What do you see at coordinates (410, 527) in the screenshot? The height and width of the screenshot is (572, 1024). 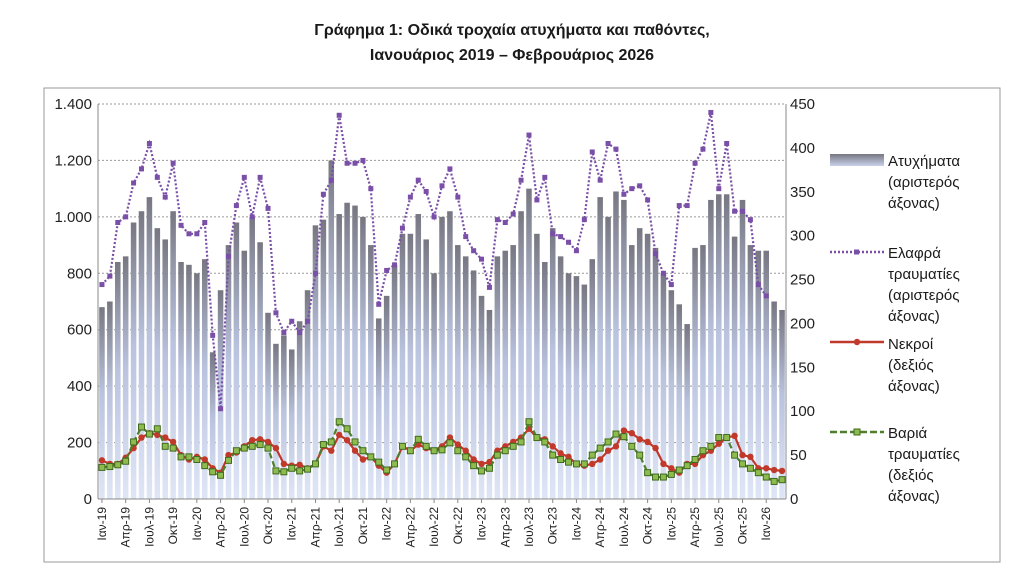 I see `x-tick-label: Απρ-22` at bounding box center [410, 527].